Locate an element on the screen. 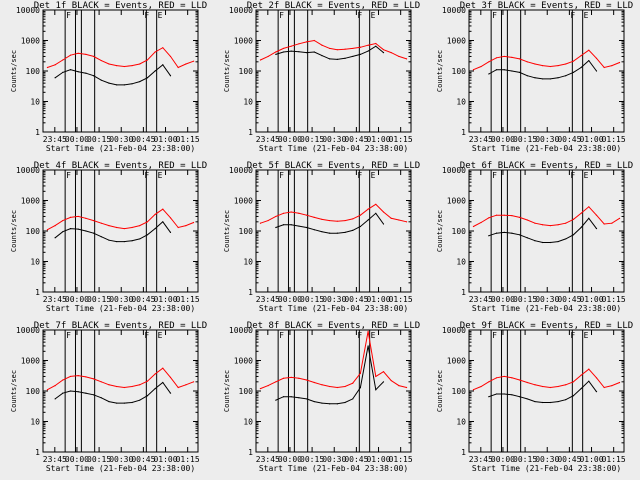 The width and height of the screenshot is (640, 480). y-tick-label: 10000 is located at coordinates (241, 330).